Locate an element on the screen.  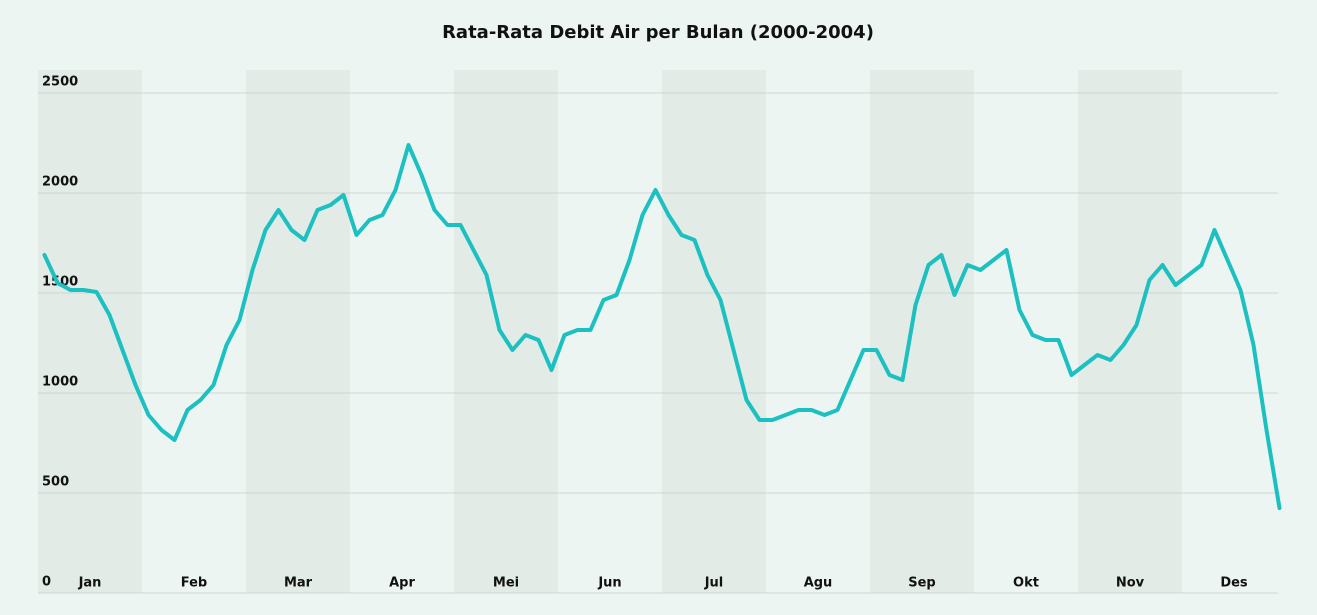
x-tick-label: Jun is located at coordinates (609, 583).